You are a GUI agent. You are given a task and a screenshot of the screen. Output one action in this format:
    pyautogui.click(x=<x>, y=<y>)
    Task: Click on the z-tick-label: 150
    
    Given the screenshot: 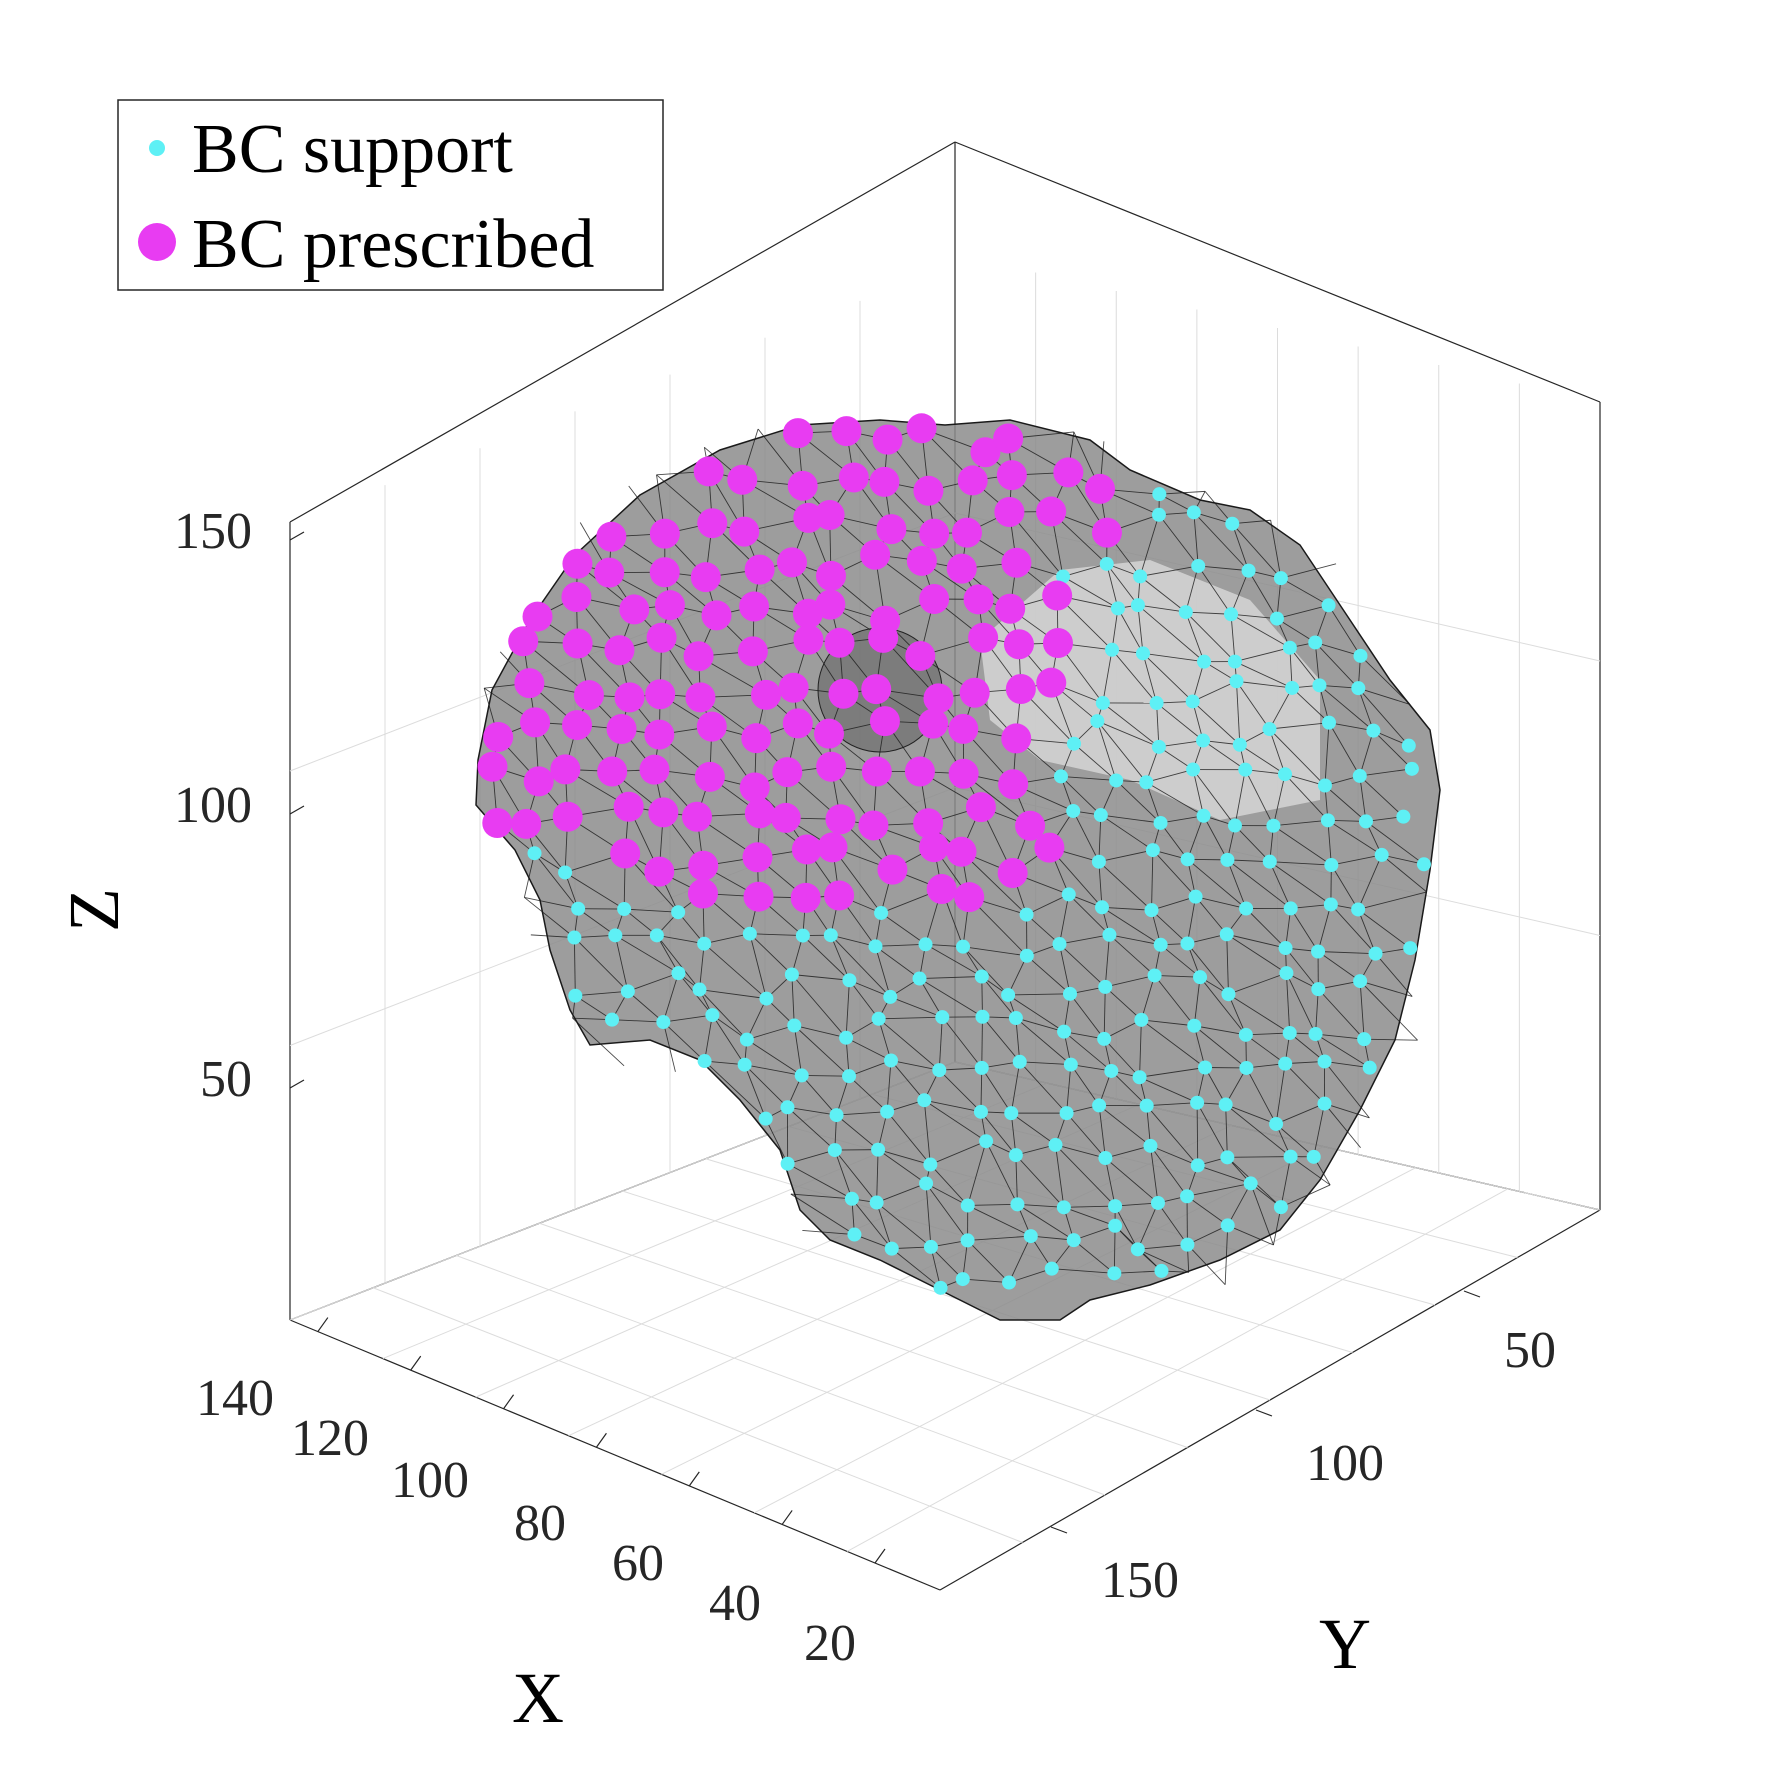 What is the action you would take?
    pyautogui.click(x=213, y=531)
    